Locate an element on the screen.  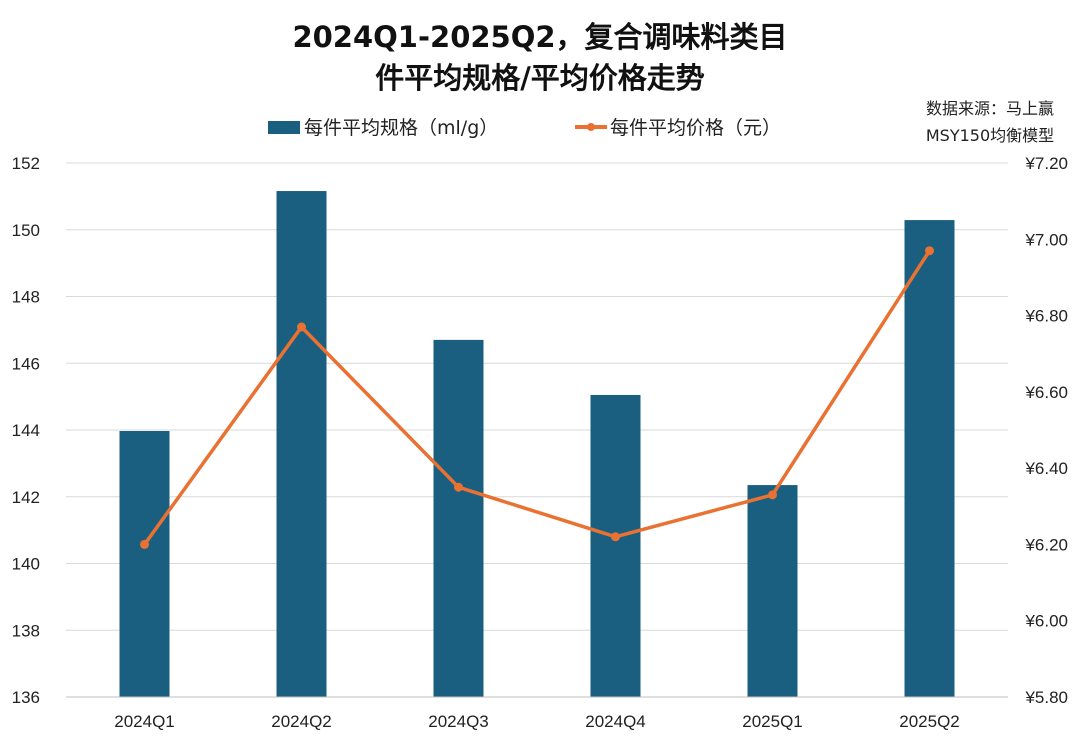
legend: 每件平均规格（ml/g） 每件平均价格（元） is located at coordinates (524, 128).